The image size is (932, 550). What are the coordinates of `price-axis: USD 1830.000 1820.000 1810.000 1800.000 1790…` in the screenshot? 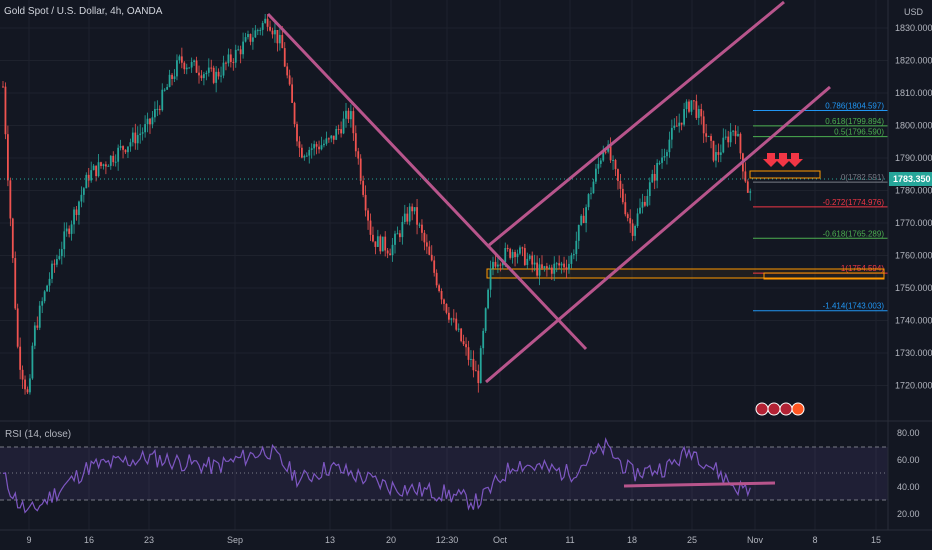 It's located at (909, 265).